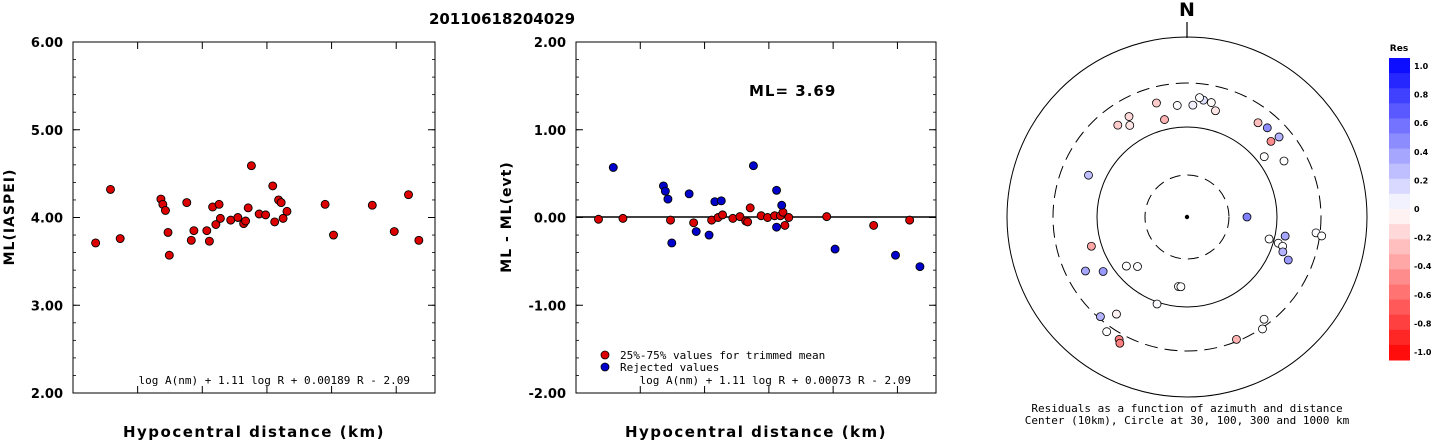 This screenshot has width=1437, height=441. I want to click on colorbar-title: Res, so click(1399, 49).